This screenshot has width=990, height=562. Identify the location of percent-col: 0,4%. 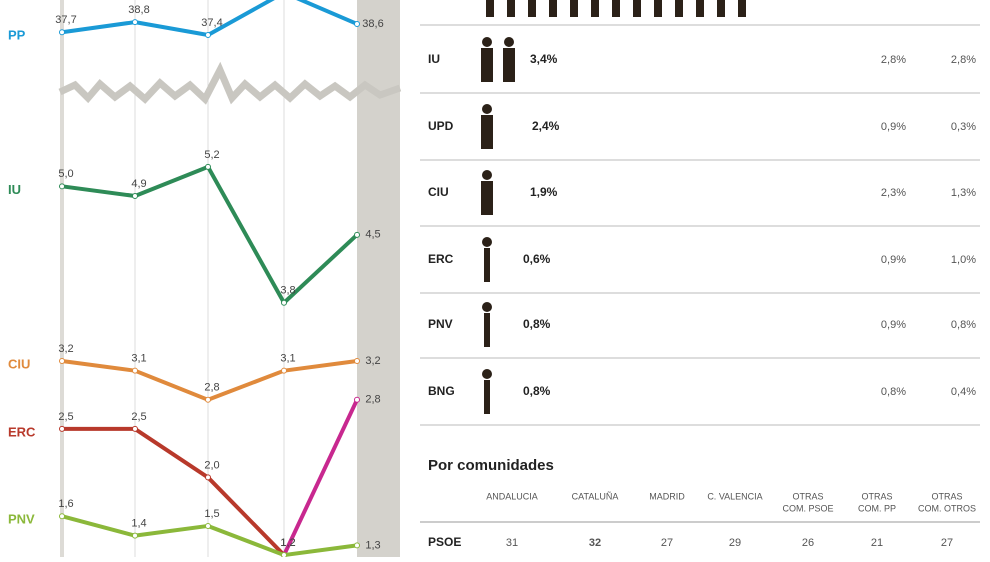
(963, 392).